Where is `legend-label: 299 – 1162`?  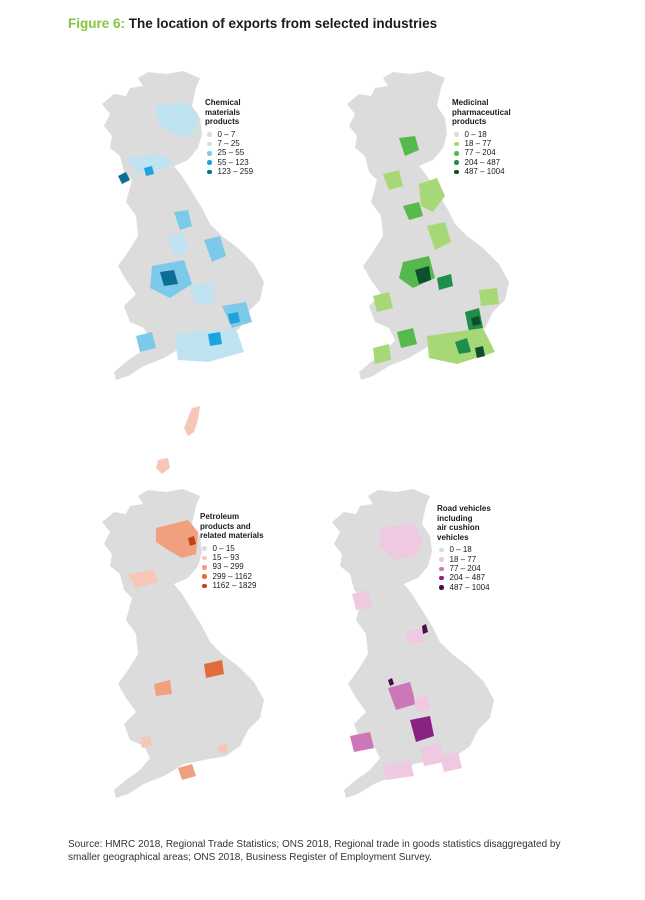
legend-label: 299 – 1162 is located at coordinates (232, 576).